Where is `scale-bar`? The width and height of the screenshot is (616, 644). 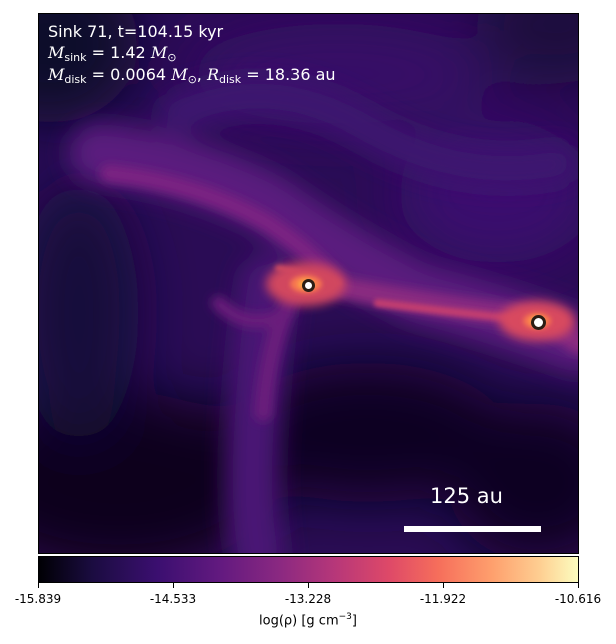
scale-bar is located at coordinates (472, 529).